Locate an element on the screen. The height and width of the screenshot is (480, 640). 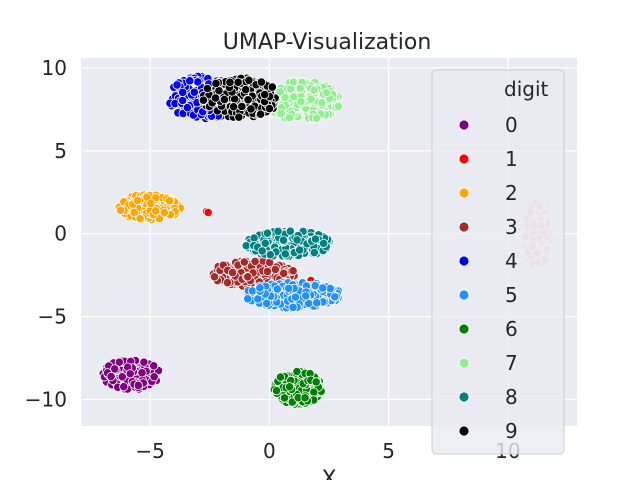
legend-items: 0 1 2 3 4 5 6 7 8 9 is located at coordinates (488, 278).